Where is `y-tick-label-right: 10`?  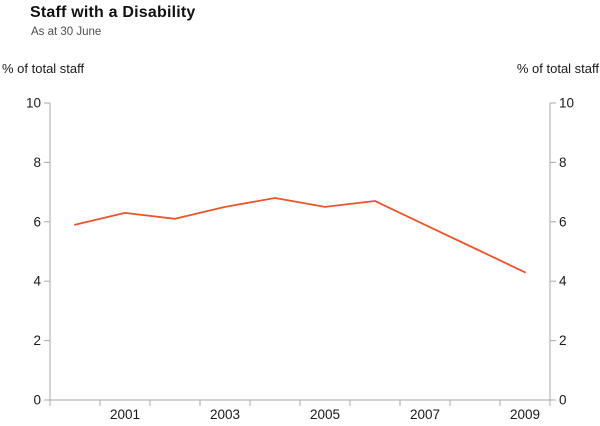 y-tick-label-right: 10 is located at coordinates (566, 103).